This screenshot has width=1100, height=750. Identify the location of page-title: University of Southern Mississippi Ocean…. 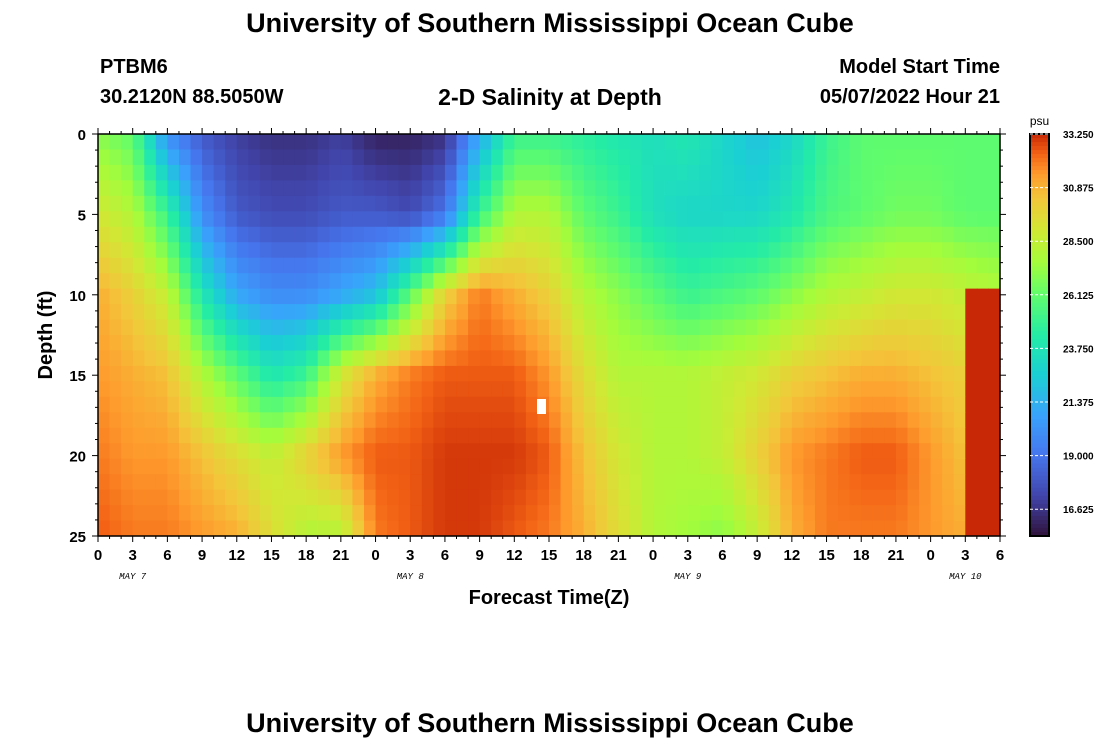
(550, 23).